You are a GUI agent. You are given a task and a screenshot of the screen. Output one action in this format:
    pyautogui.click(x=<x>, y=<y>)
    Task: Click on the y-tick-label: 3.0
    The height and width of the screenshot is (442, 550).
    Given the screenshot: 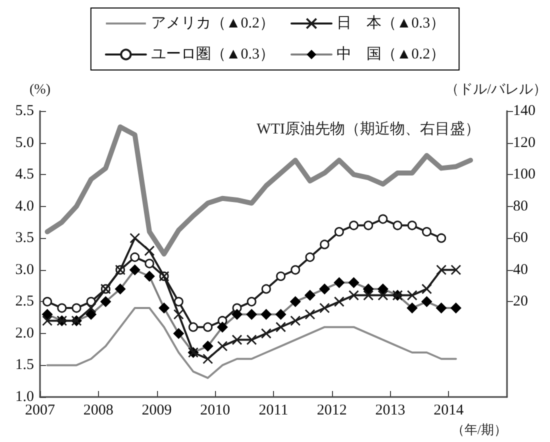 What is the action you would take?
    pyautogui.click(x=24, y=270)
    